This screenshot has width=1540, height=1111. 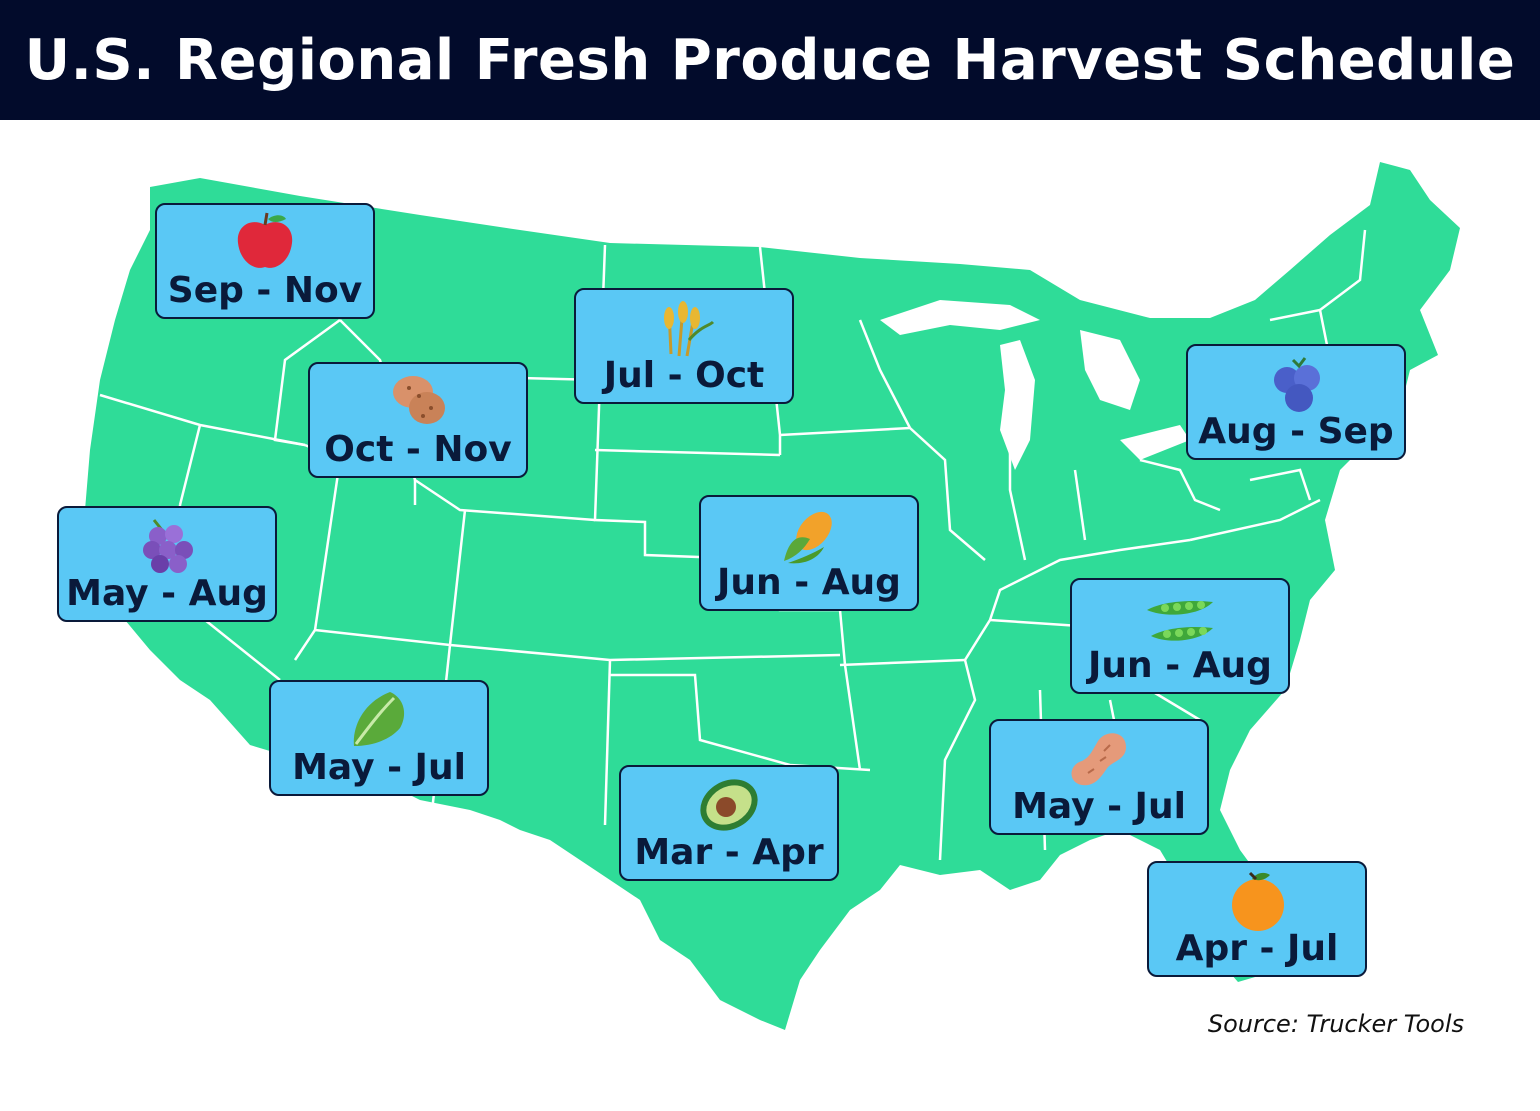 I want to click on label-lettuce: May - Jul, so click(x=379, y=738).